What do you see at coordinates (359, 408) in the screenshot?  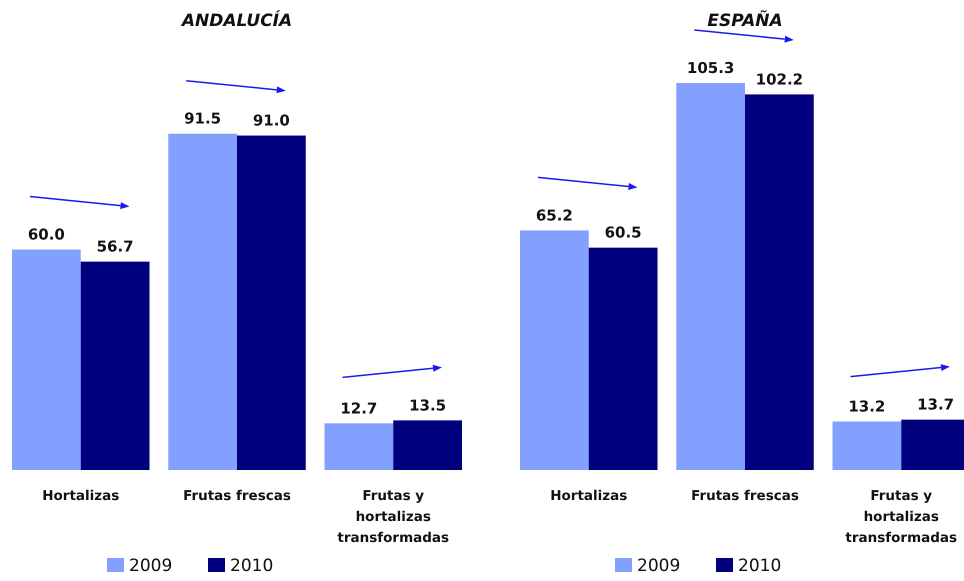 I see `data-label: 12.7` at bounding box center [359, 408].